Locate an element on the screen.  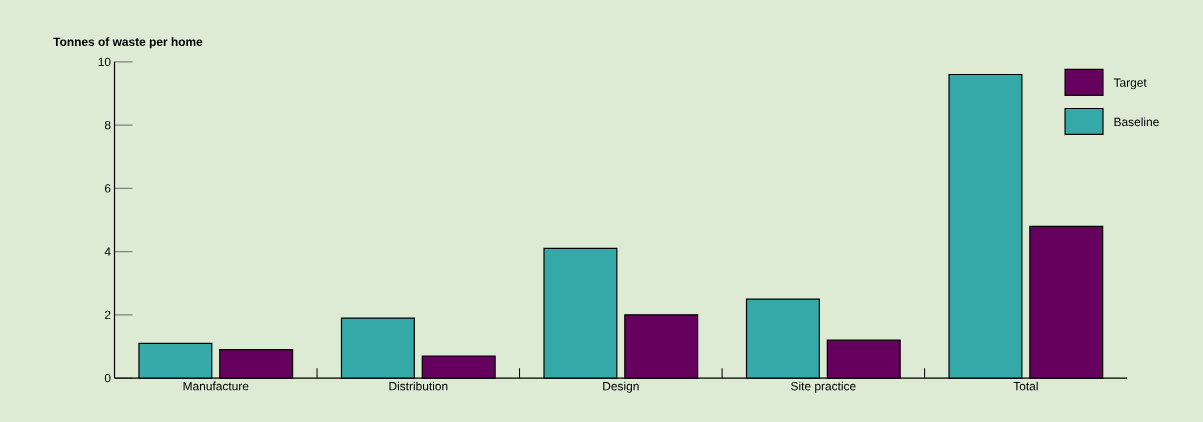
x-tick-label: Manufacture is located at coordinates (216, 386).